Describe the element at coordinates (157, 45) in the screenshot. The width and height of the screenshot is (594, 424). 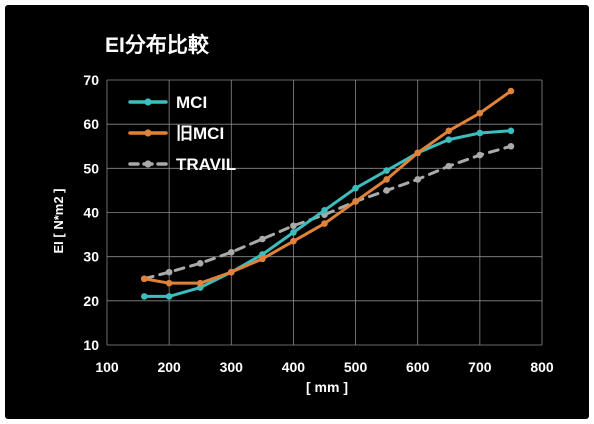
I see `chart-title: EI分布比較` at that location.